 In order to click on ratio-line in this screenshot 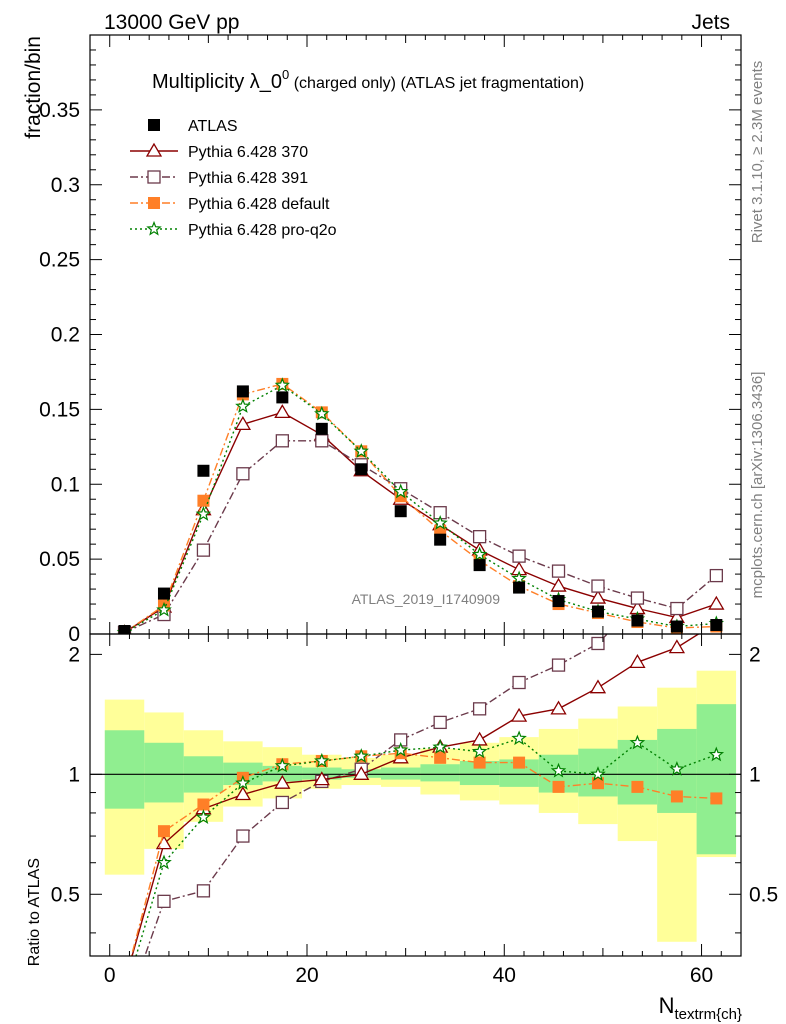, I will do `click(423, 854)`.